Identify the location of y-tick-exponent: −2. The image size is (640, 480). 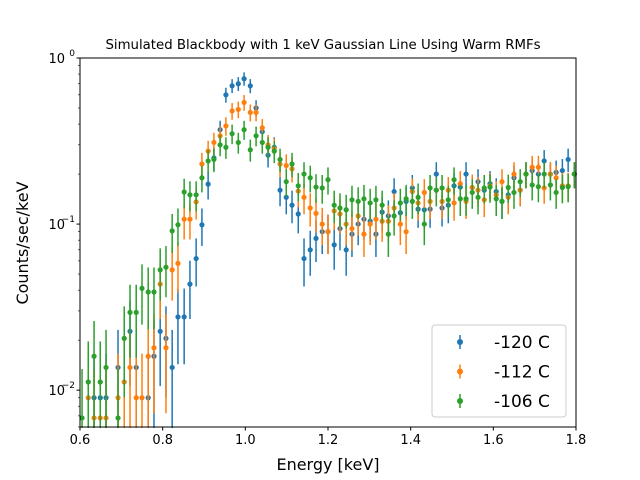
(68, 386).